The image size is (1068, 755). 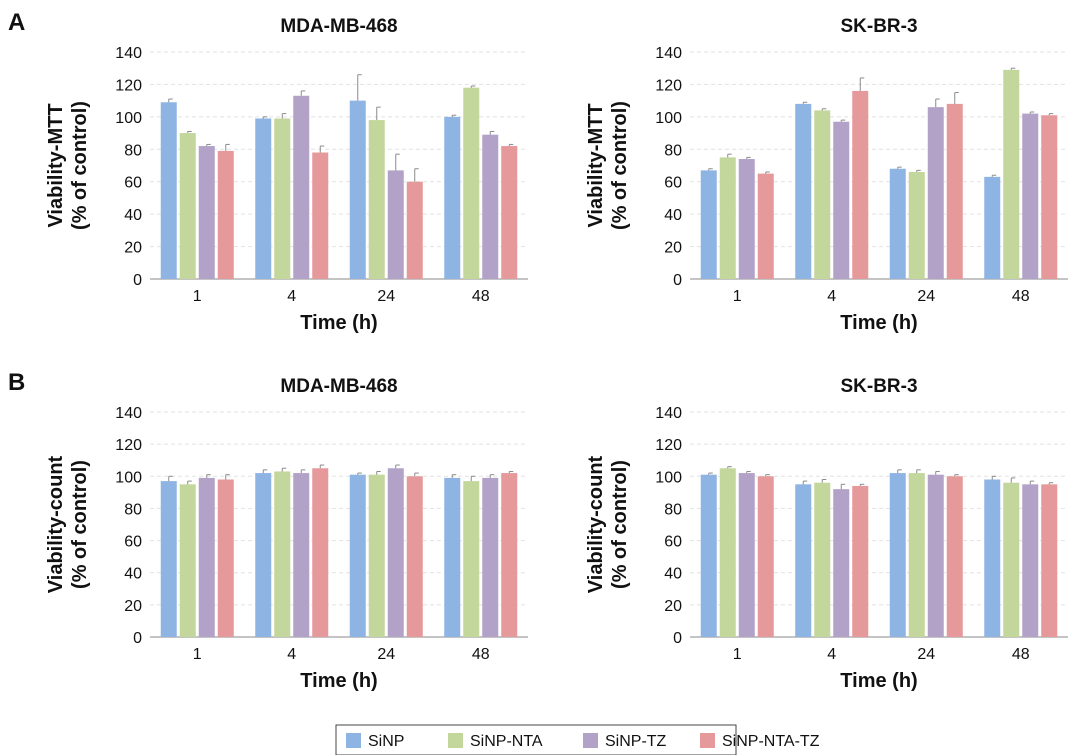 I want to click on bar-sinp-nta-tz-4h, so click(x=320, y=552).